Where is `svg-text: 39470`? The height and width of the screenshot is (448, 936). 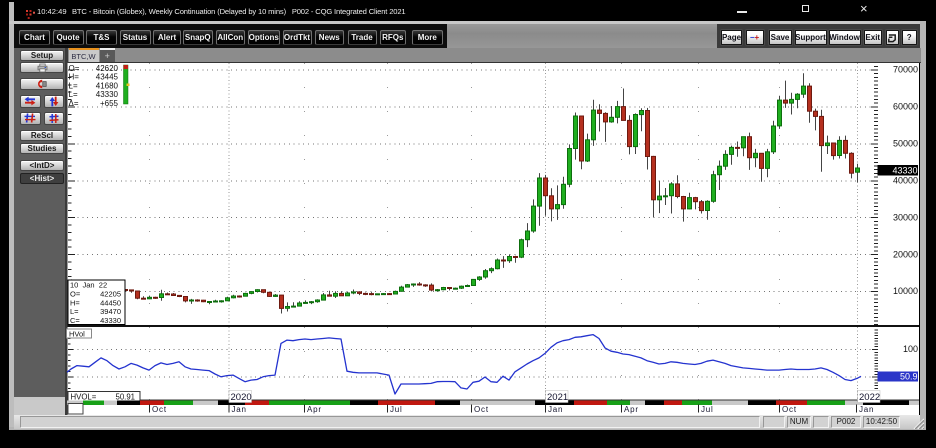
svg-text: 39470 is located at coordinates (110, 311).